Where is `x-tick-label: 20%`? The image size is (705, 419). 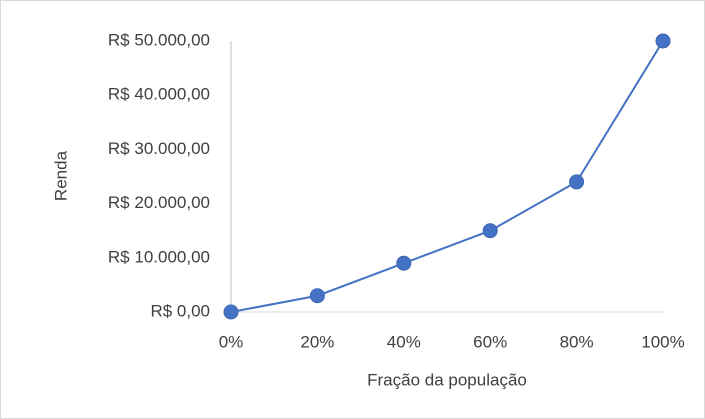
x-tick-label: 20% is located at coordinates (317, 341).